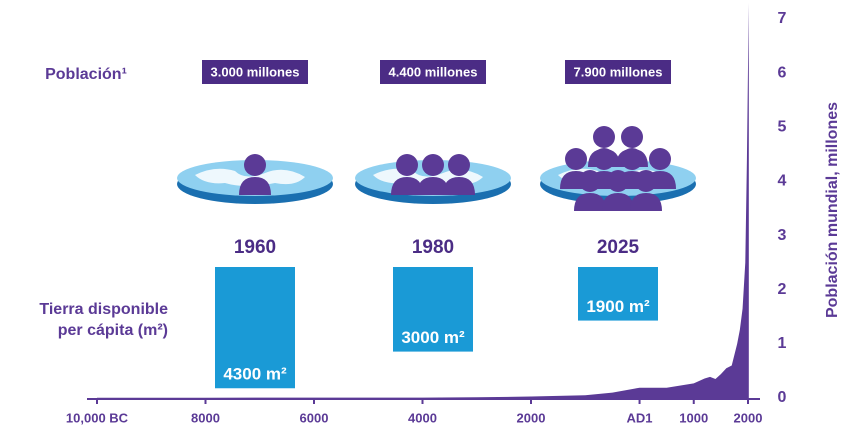  Describe the element at coordinates (86, 74) in the screenshot. I see `population-label: Población¹` at that location.